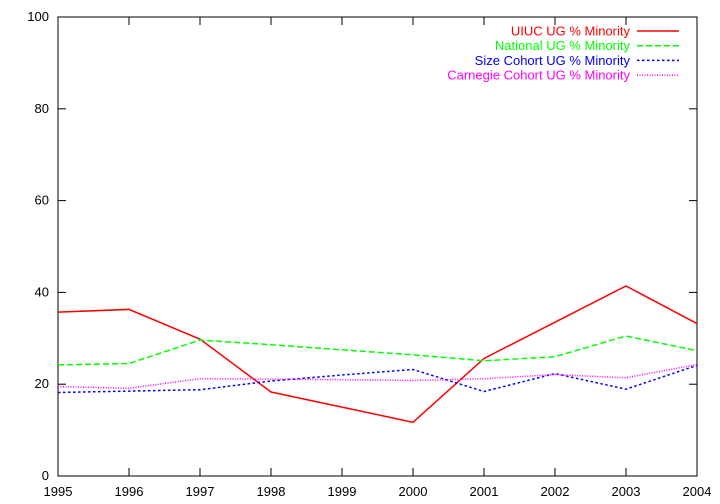  Describe the element at coordinates (38, 16) in the screenshot. I see `y-tick-label: 100` at that location.